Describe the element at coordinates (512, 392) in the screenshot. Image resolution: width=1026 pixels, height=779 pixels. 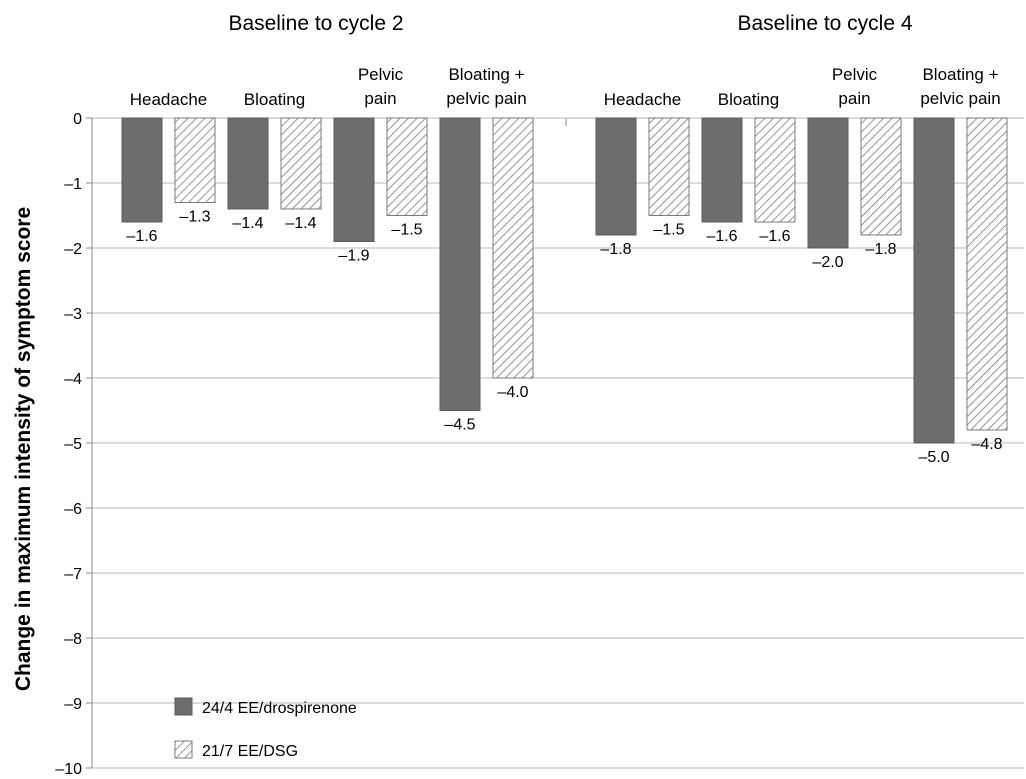
I see `data-label: –4.0` at that location.